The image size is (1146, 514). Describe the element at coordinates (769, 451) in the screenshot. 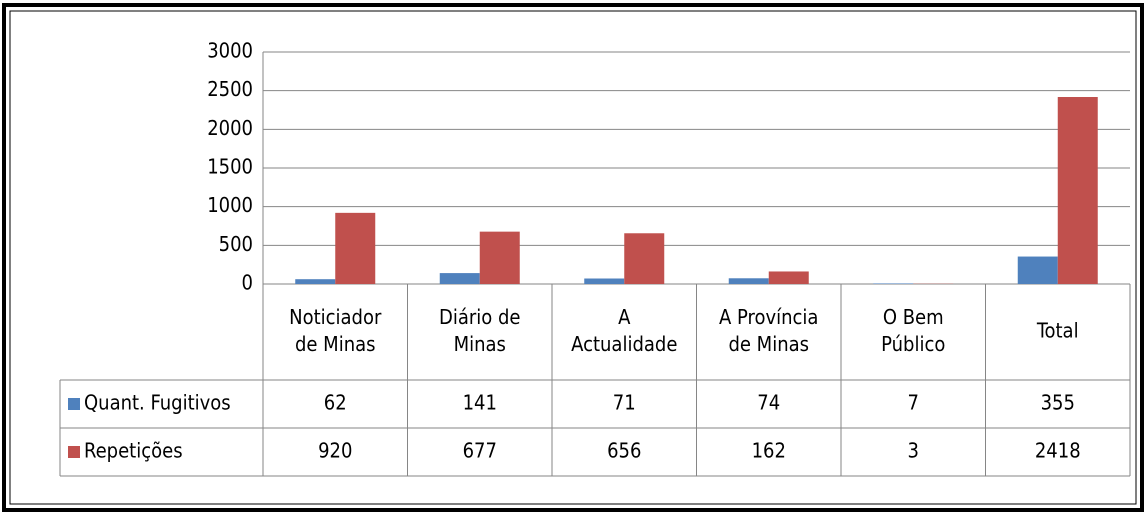

I see `table-value: 162` at that location.